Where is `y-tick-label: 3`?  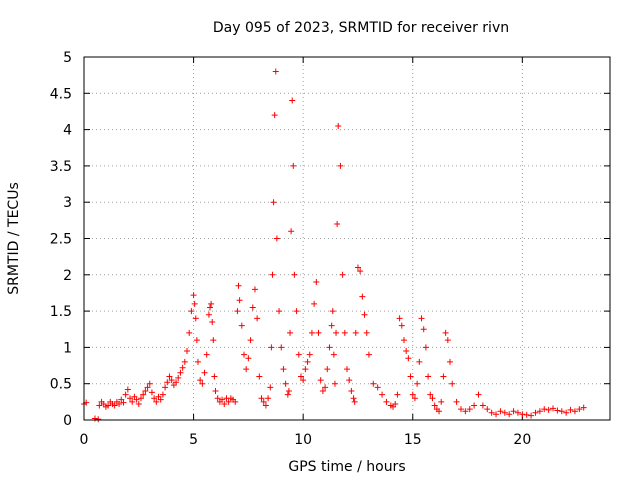 y-tick-label: 3 is located at coordinates (67, 203).